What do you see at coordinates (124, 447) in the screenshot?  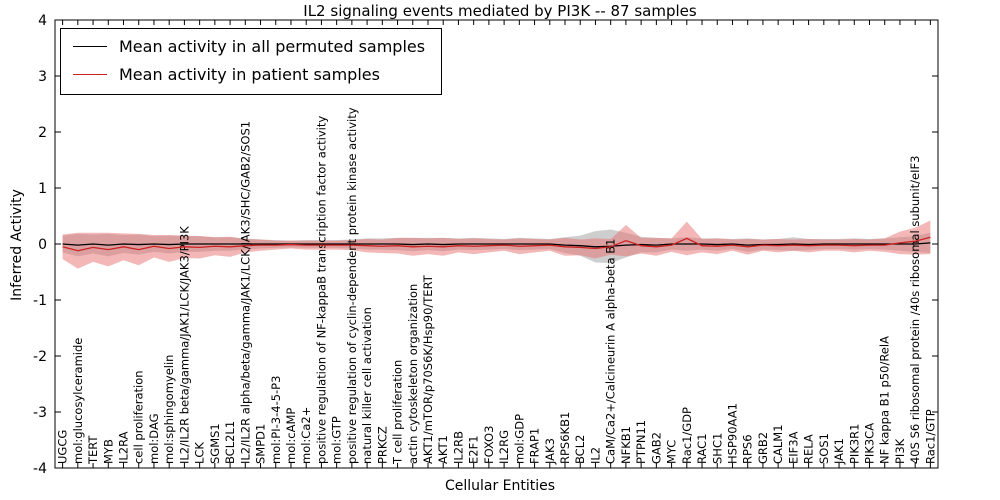 I see `x-tick-label: IL2RA` at bounding box center [124, 447].